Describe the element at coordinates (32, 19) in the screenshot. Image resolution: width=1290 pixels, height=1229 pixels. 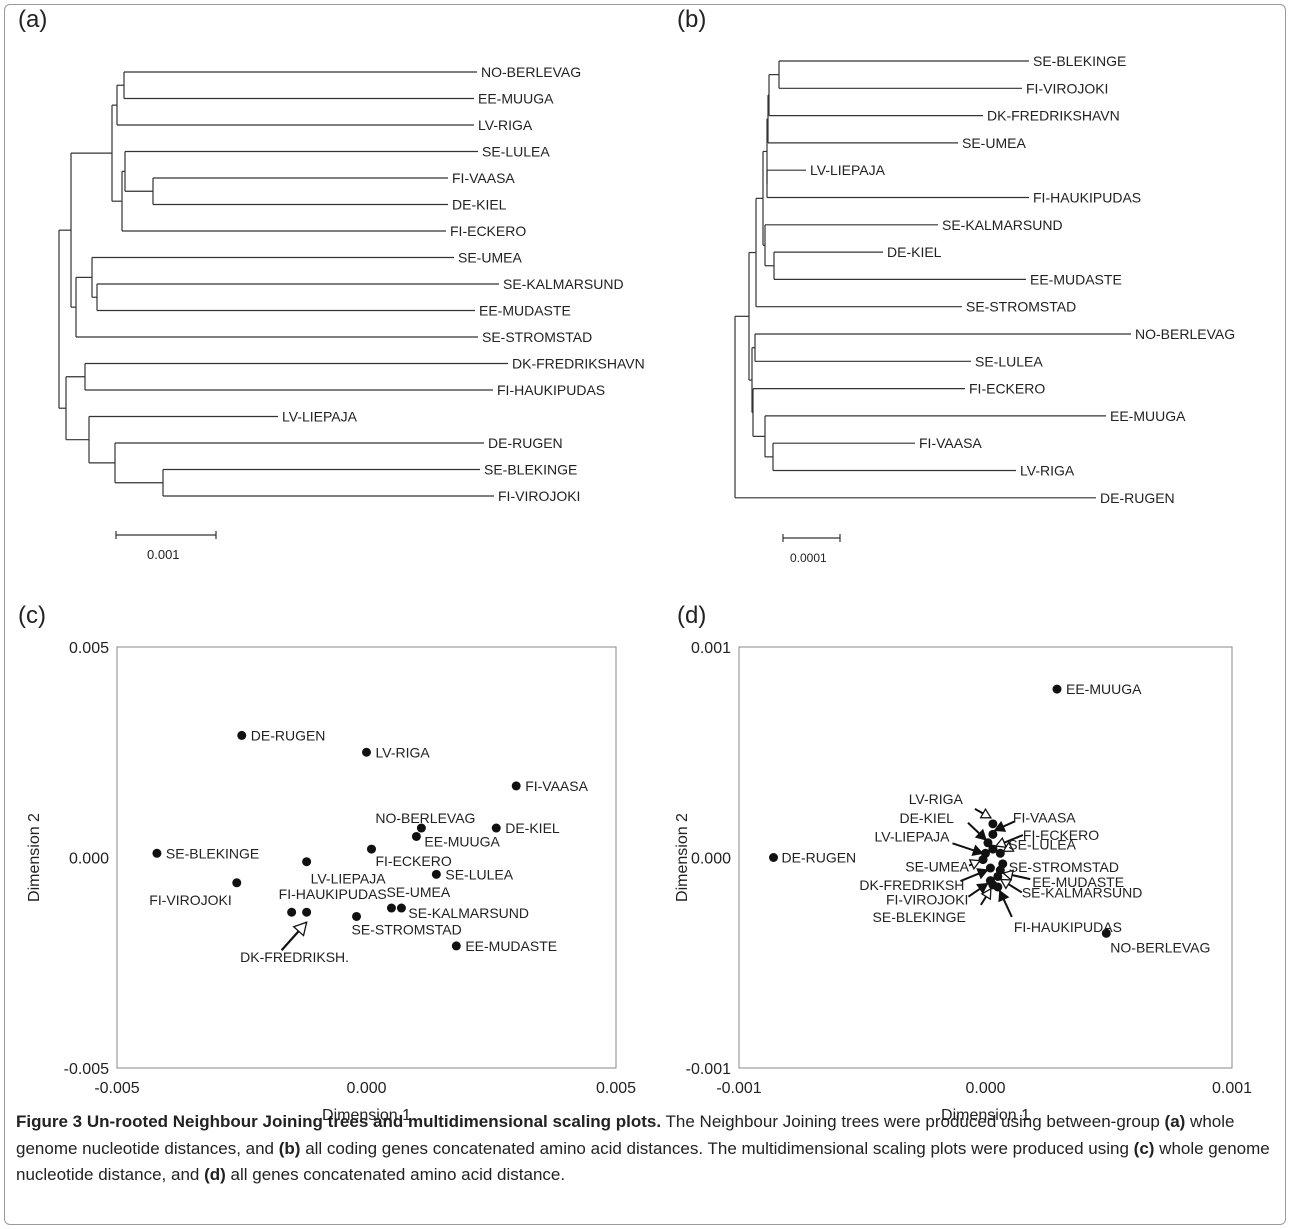
I see `panel-label-a: (a)` at that location.